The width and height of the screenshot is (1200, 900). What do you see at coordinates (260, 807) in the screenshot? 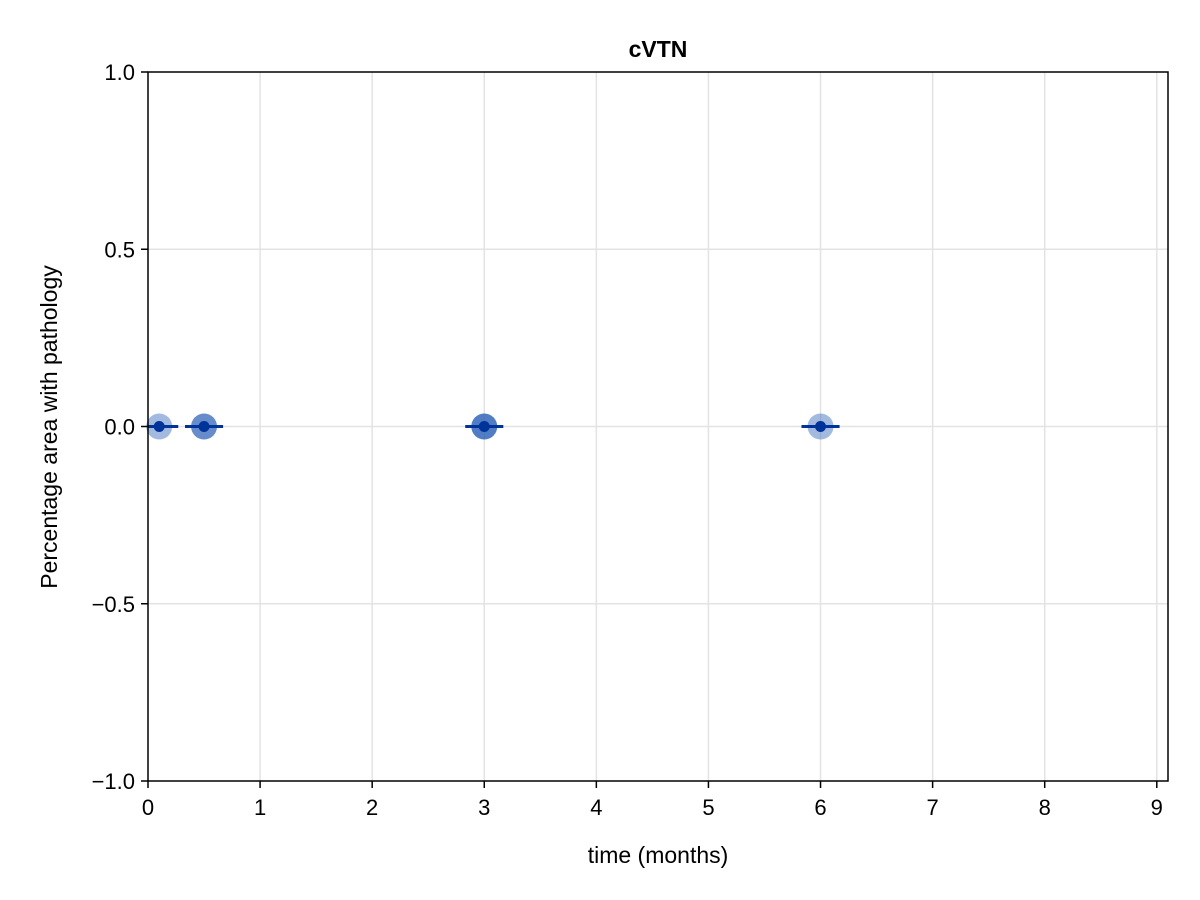
I see `x-tick-label: 1` at bounding box center [260, 807].